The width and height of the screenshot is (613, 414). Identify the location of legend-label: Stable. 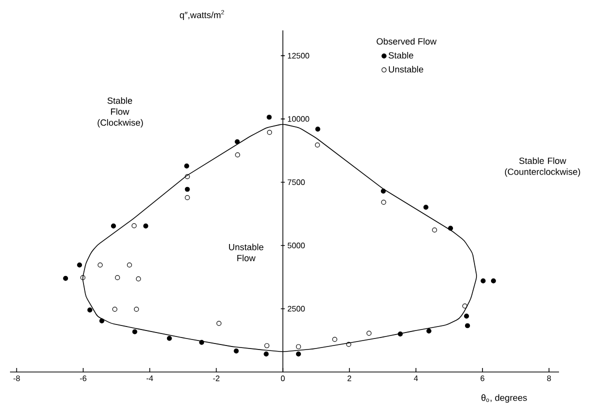
(401, 55).